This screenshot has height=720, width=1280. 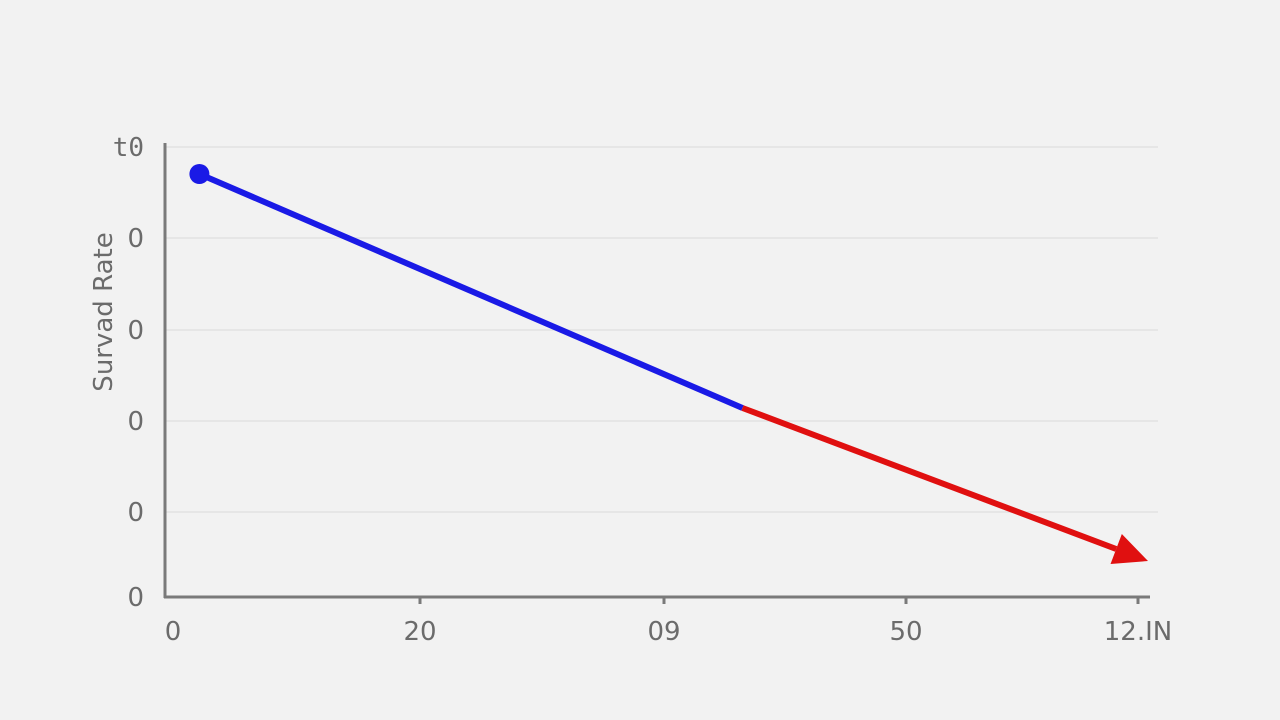 I want to click on x-tick-label: 50, so click(x=905, y=632).